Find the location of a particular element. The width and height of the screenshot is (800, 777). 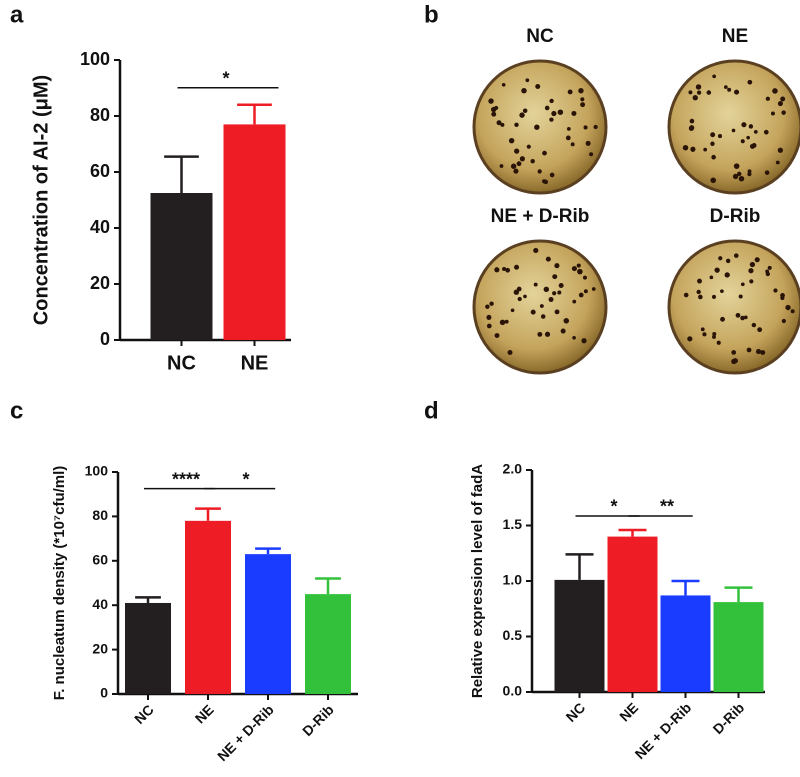

panel-label: b is located at coordinates (431, 14).